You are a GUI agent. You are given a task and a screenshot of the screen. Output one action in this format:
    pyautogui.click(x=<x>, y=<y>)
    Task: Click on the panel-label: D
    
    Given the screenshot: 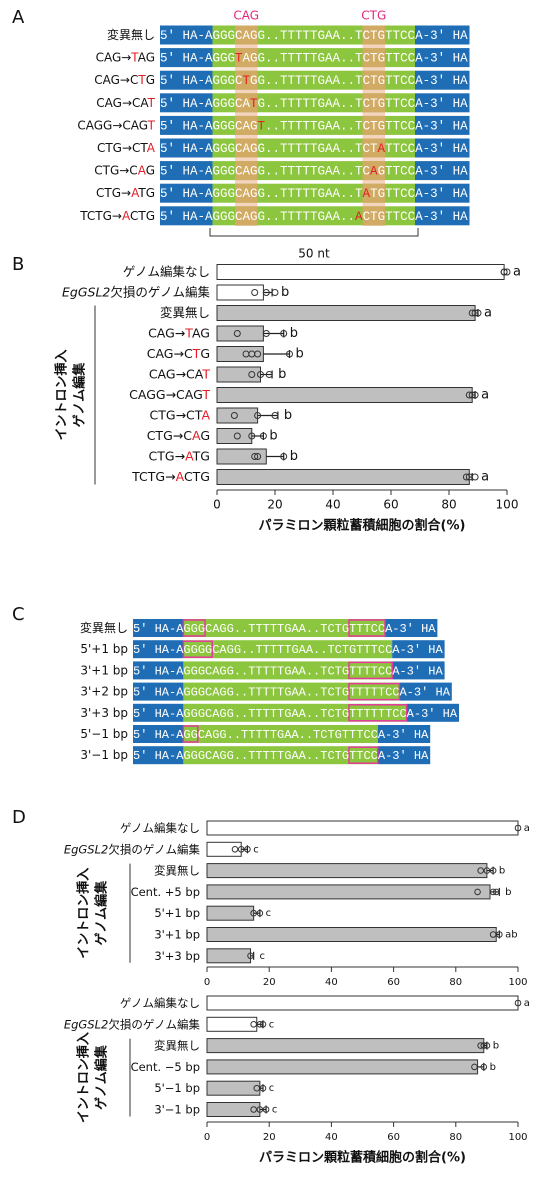 What is the action you would take?
    pyautogui.click(x=19, y=817)
    